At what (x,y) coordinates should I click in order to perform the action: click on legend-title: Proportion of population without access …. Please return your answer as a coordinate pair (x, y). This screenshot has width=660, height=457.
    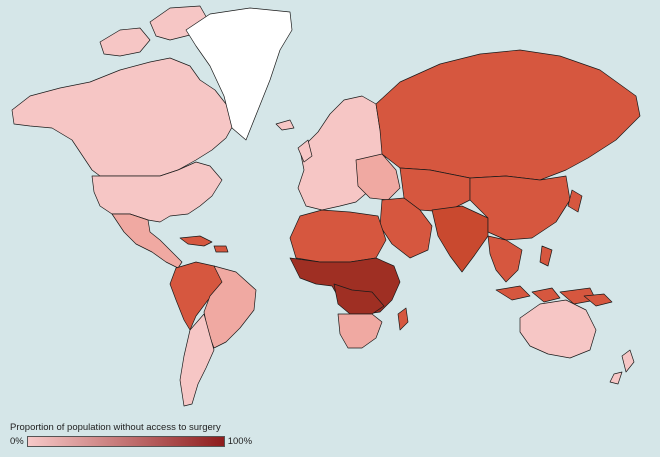
    Looking at the image, I should click on (115, 427).